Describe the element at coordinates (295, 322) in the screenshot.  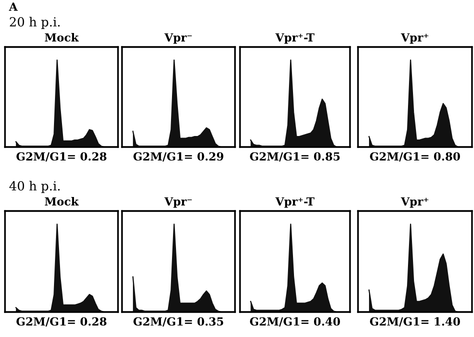
I see `text: G2M/G1= 0.40` at that location.